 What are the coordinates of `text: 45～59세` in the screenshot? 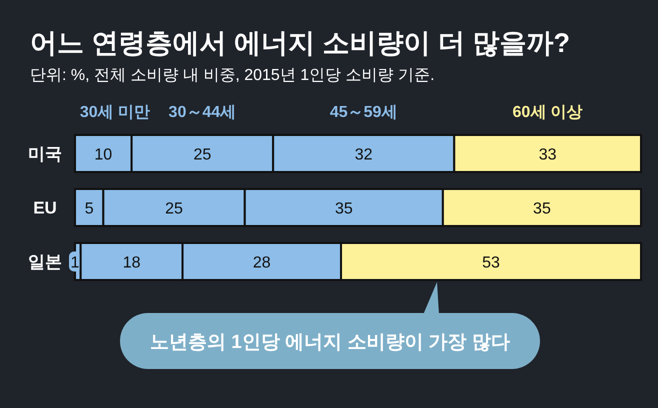 It's located at (364, 112).